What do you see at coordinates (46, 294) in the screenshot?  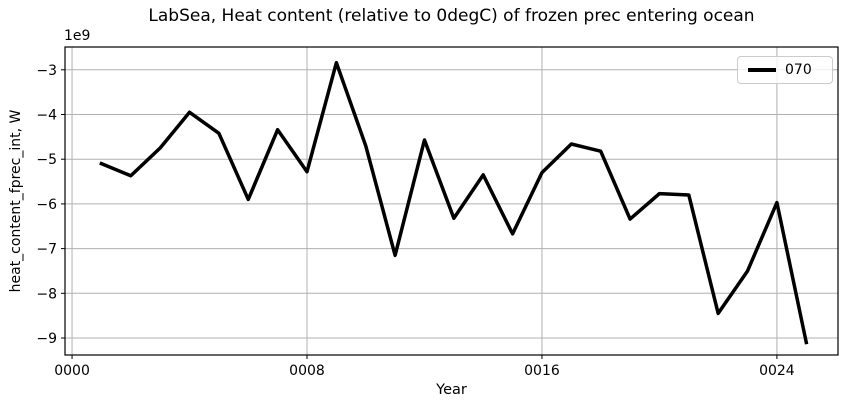 I see `y-tick-label: −8` at bounding box center [46, 294].